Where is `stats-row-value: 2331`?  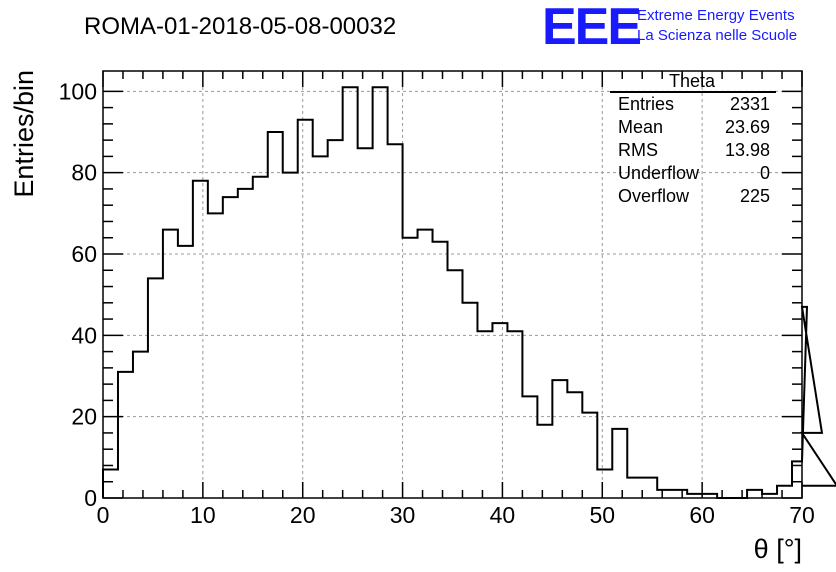 stats-row-value: 2331 is located at coordinates (750, 104).